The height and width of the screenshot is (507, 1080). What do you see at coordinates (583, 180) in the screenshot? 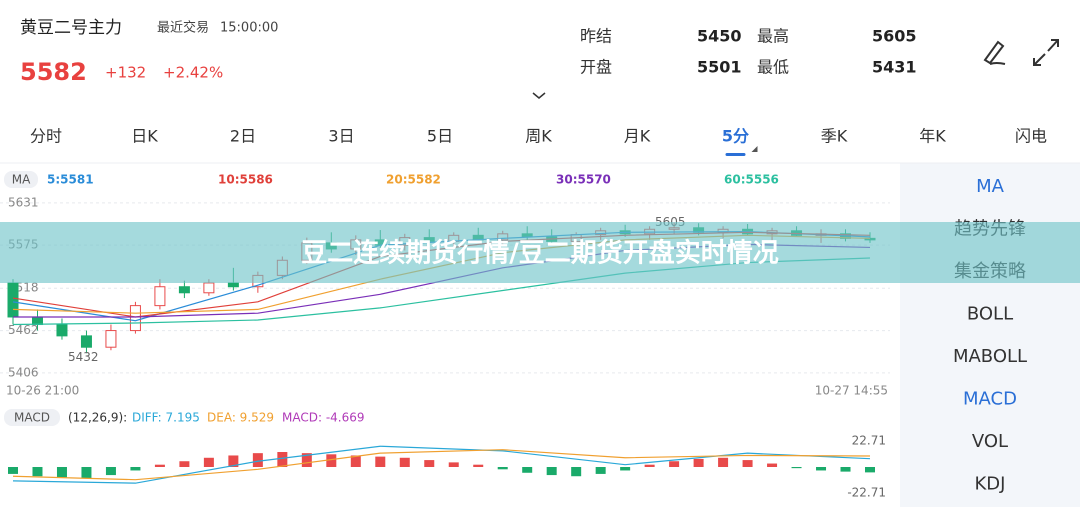
I see `legend-entry: 30:5570` at bounding box center [583, 180].